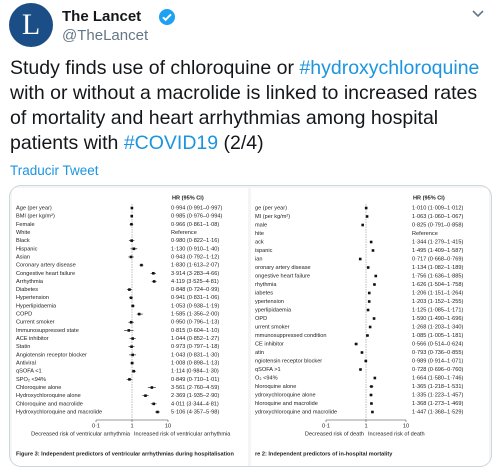  I want to click on hr-text: 1·063 (1·060–1·067), so click(437, 217).